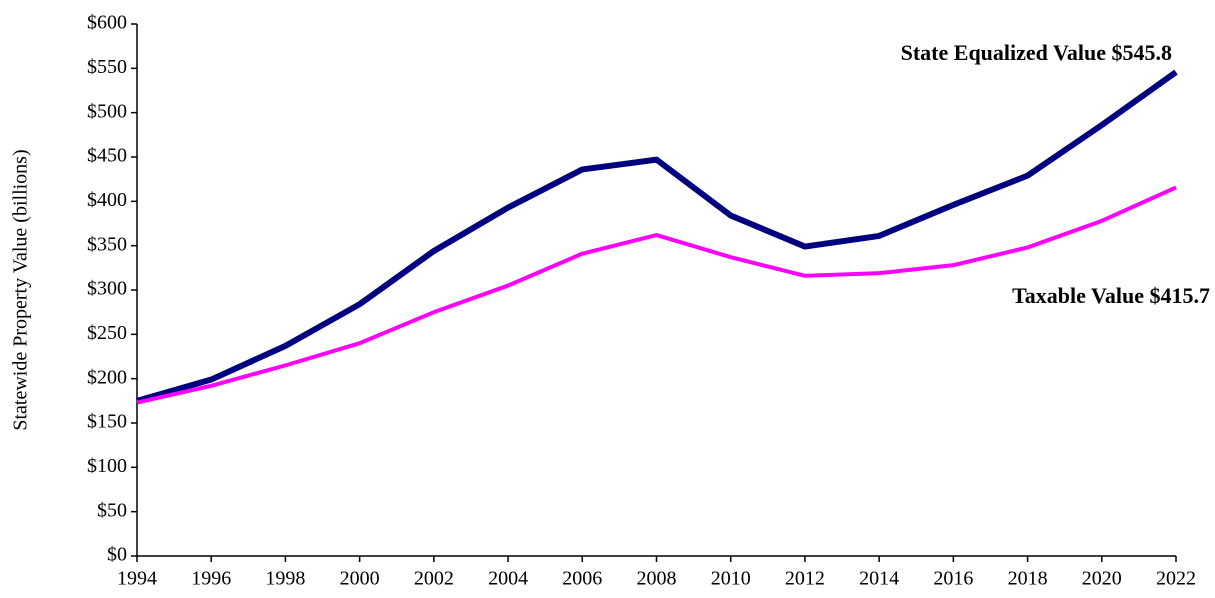 The height and width of the screenshot is (598, 1215). I want to click on x-tick-label: 2016, so click(953, 579).